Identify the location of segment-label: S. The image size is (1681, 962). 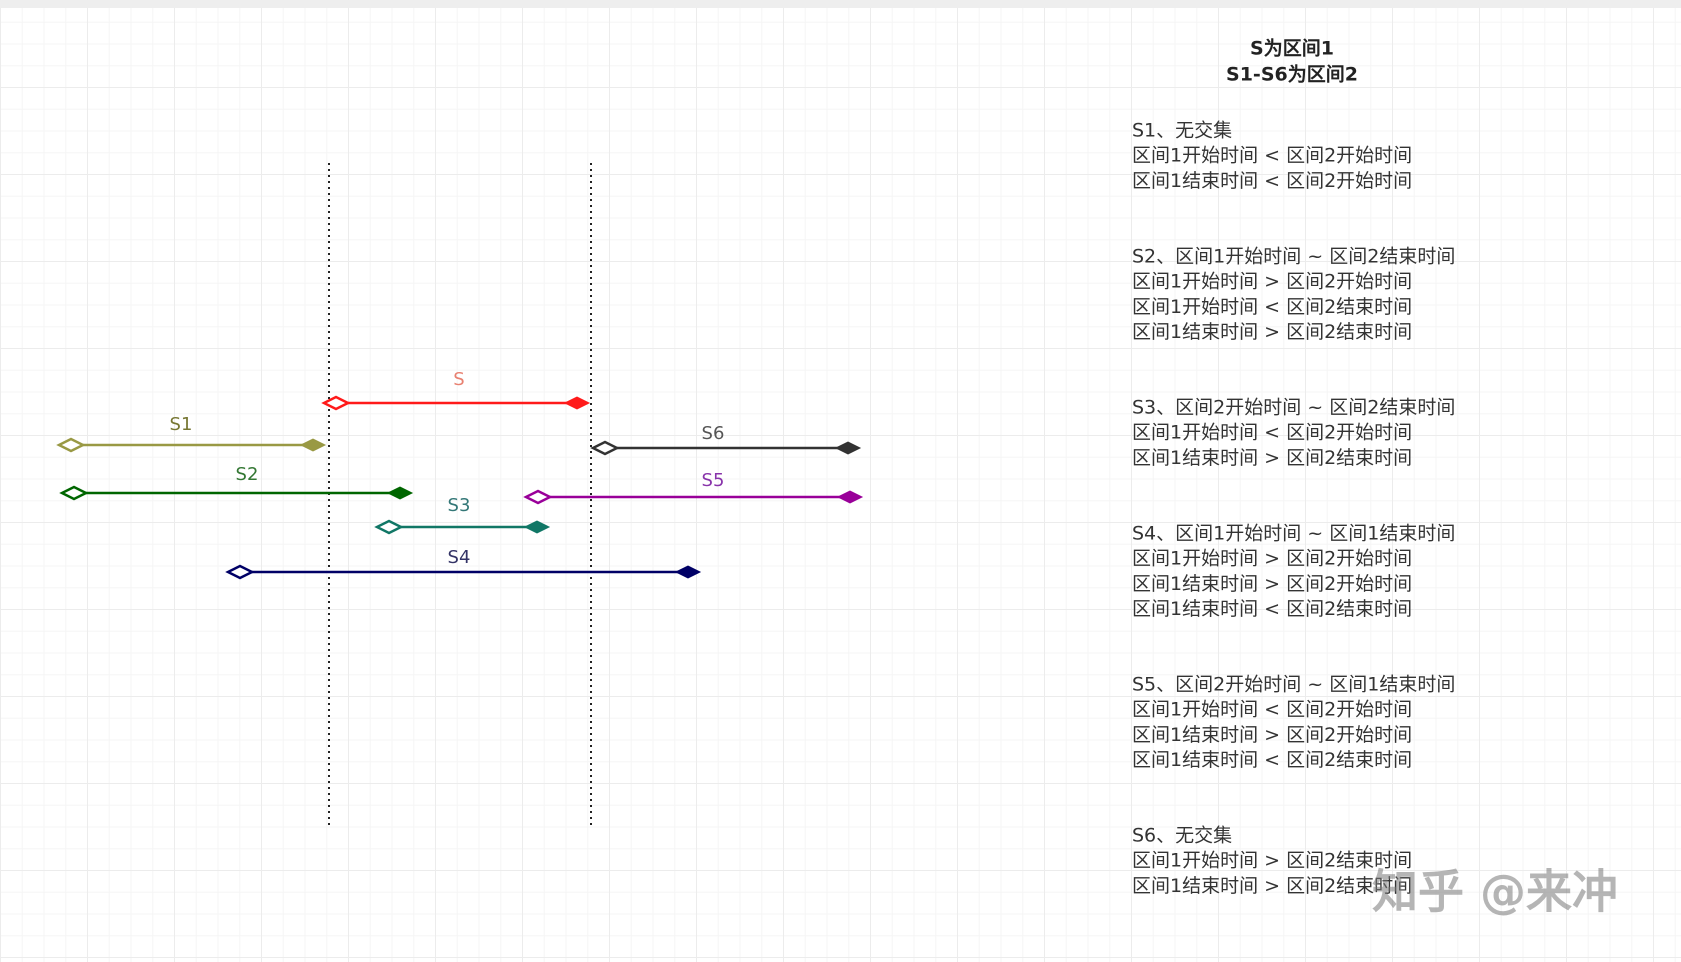
(458, 379).